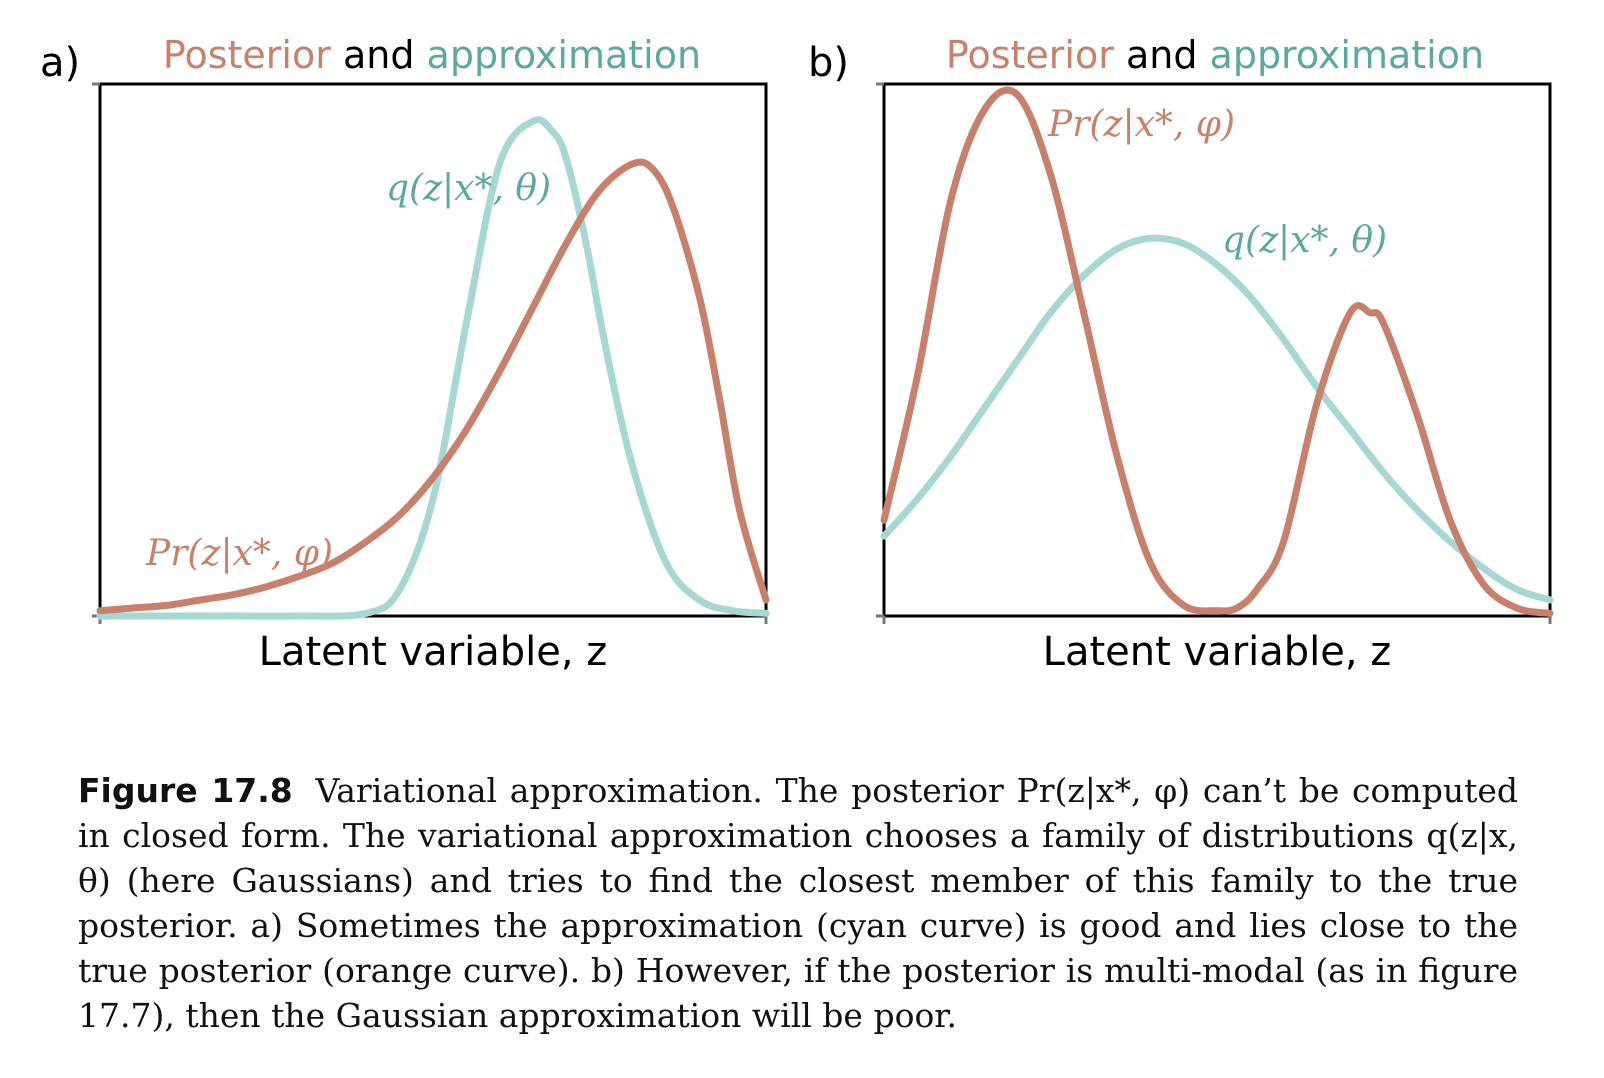 The image size is (1604, 1078). Describe the element at coordinates (1217, 652) in the screenshot. I see `panel-b-x-axis-label: Latent variable, z` at that location.